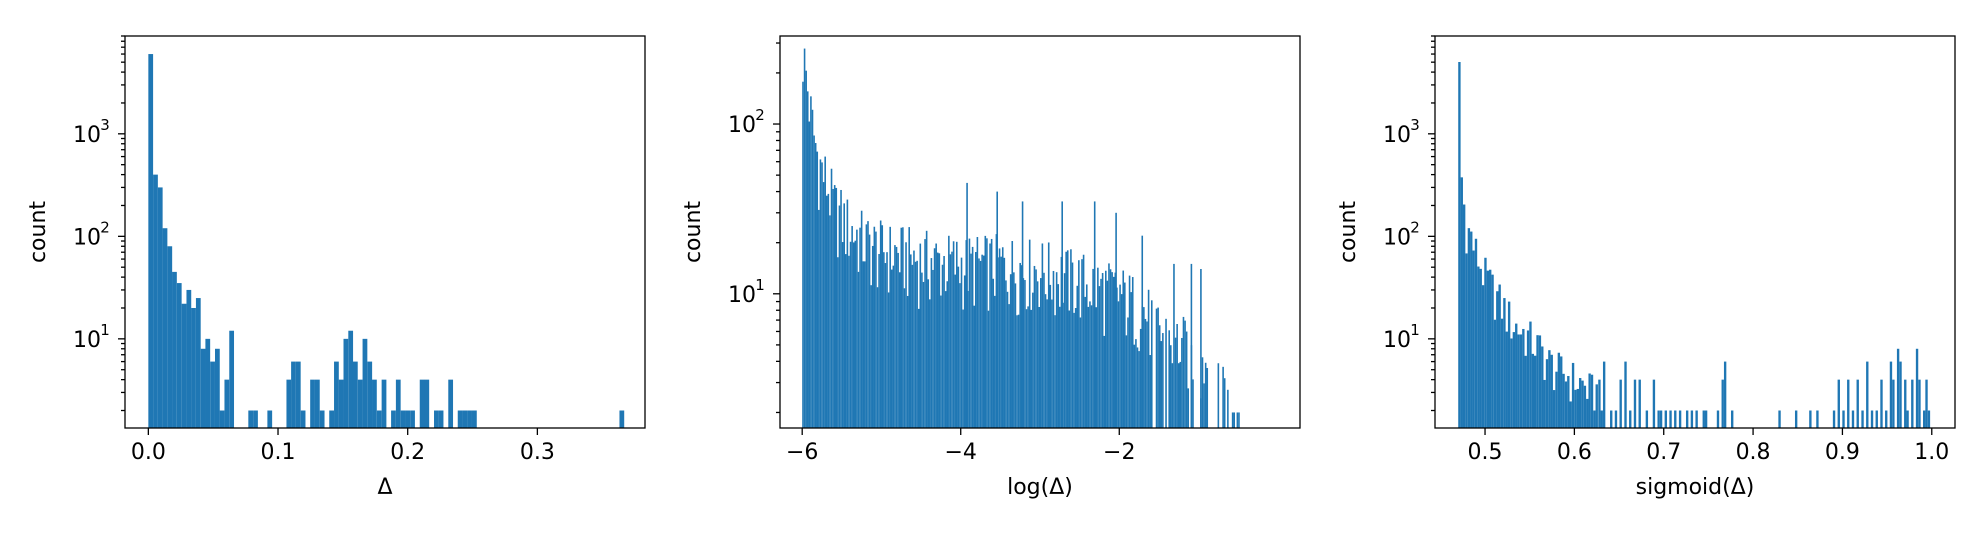 The image size is (1980, 540). Describe the element at coordinates (407, 452) in the screenshot. I see `x-tick-label: 0.2` at that location.